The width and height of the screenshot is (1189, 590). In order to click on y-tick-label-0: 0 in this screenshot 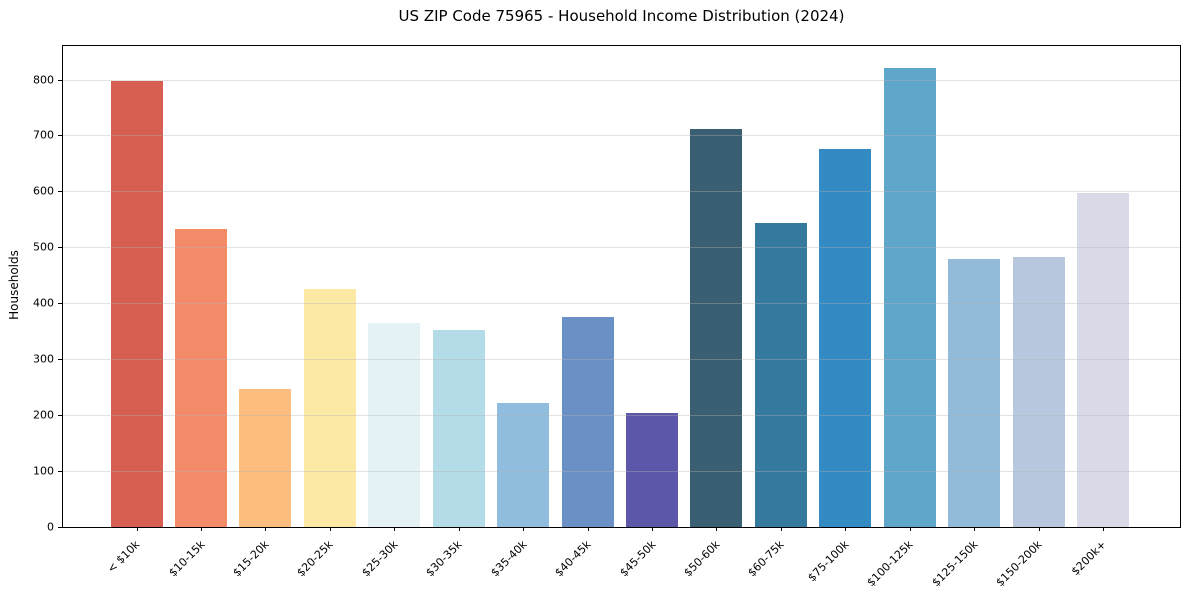, I will do `click(50, 527)`.